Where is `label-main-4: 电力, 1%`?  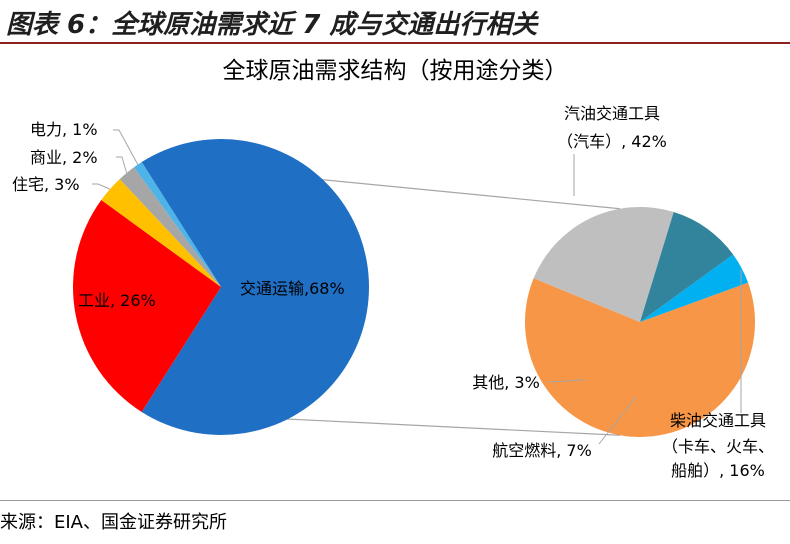
label-main-4: 电力, 1% is located at coordinates (64, 129).